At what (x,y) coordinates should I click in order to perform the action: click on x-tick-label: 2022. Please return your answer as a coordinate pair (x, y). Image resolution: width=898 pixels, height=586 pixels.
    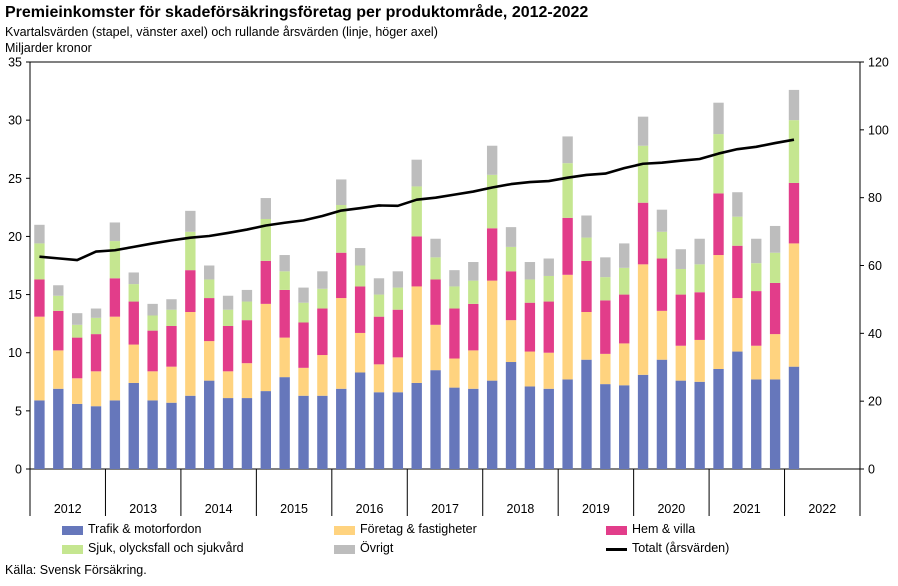
    Looking at the image, I should click on (822, 509).